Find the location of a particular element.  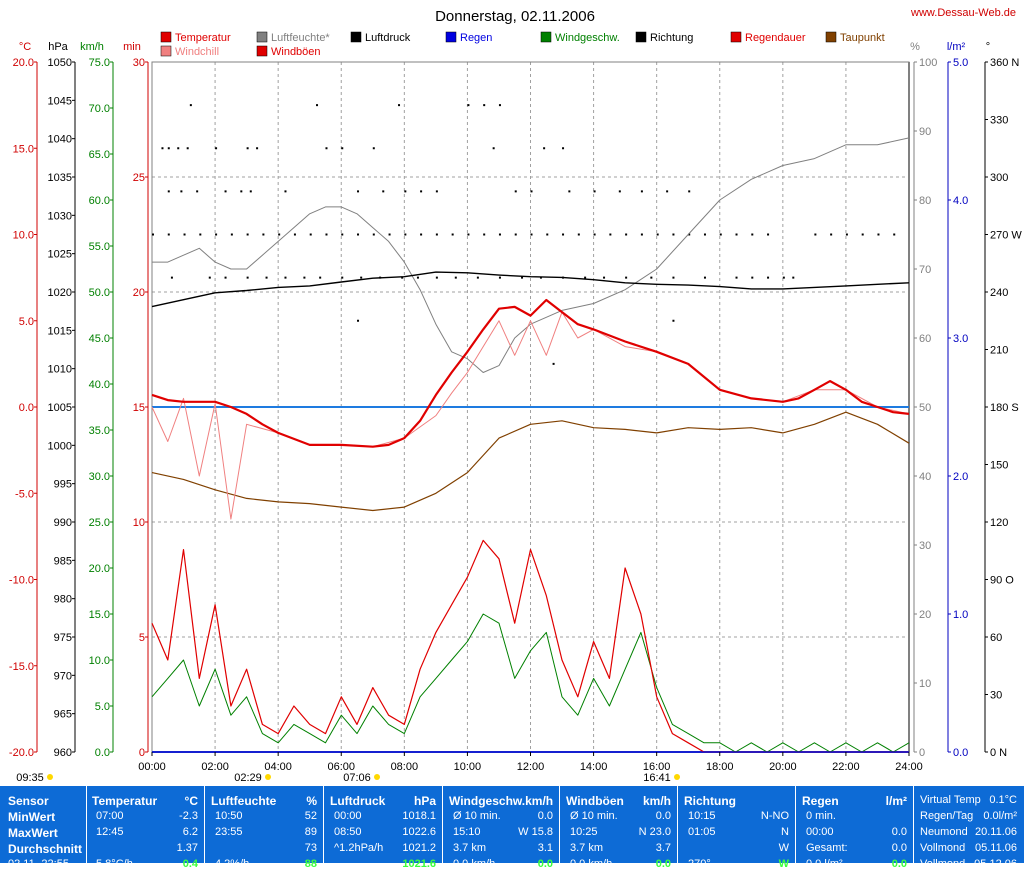

site-link: www.Dessau-Web.de is located at coordinates (963, 13).